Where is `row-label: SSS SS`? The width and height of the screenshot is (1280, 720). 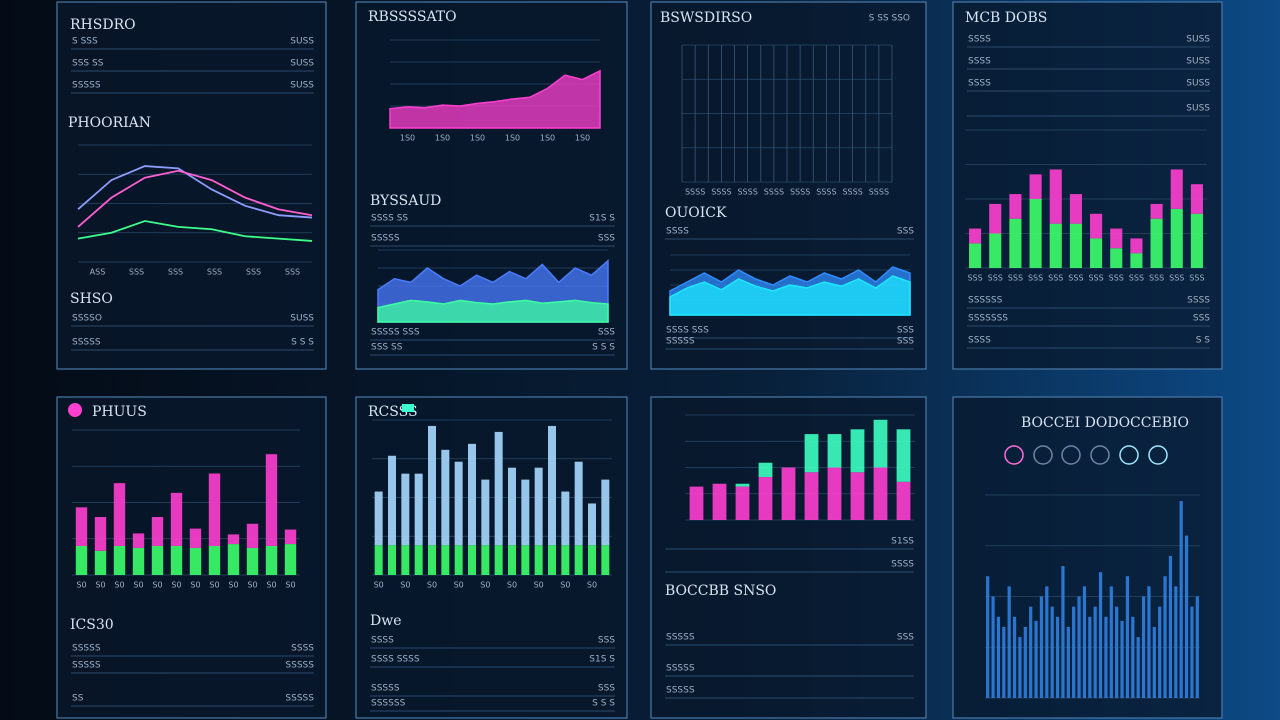 row-label: SSS SS is located at coordinates (88, 64).